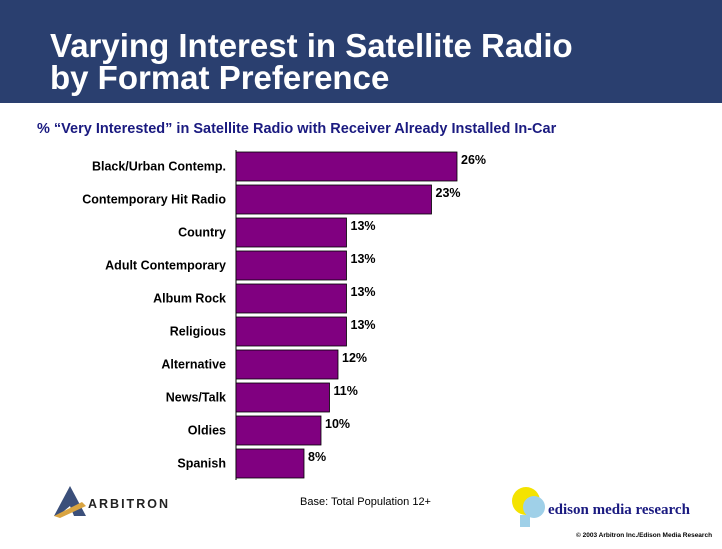 The image size is (722, 549). Describe the element at coordinates (317, 457) in the screenshot. I see `value-label: 8%` at that location.